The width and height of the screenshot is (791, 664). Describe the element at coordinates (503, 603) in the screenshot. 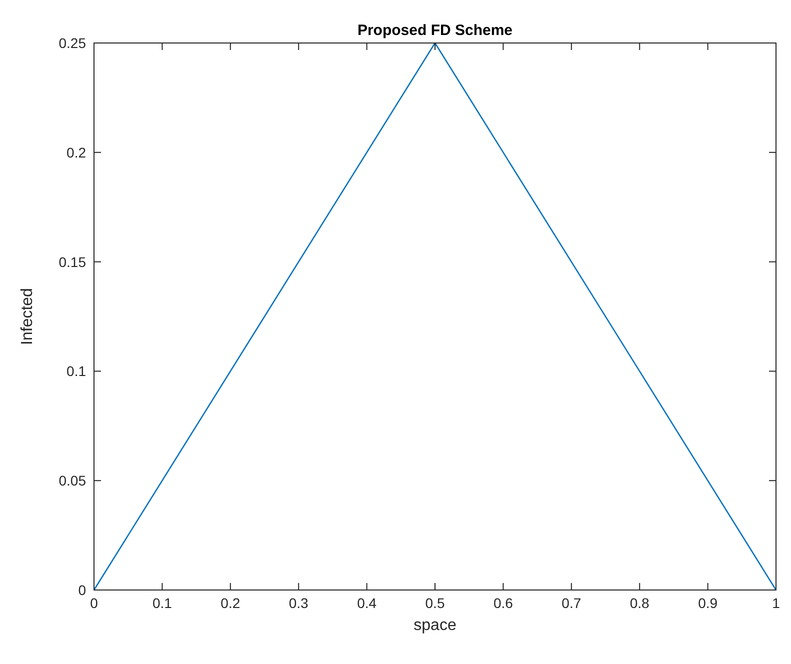

I see `x-tick-label: 0.6` at that location.